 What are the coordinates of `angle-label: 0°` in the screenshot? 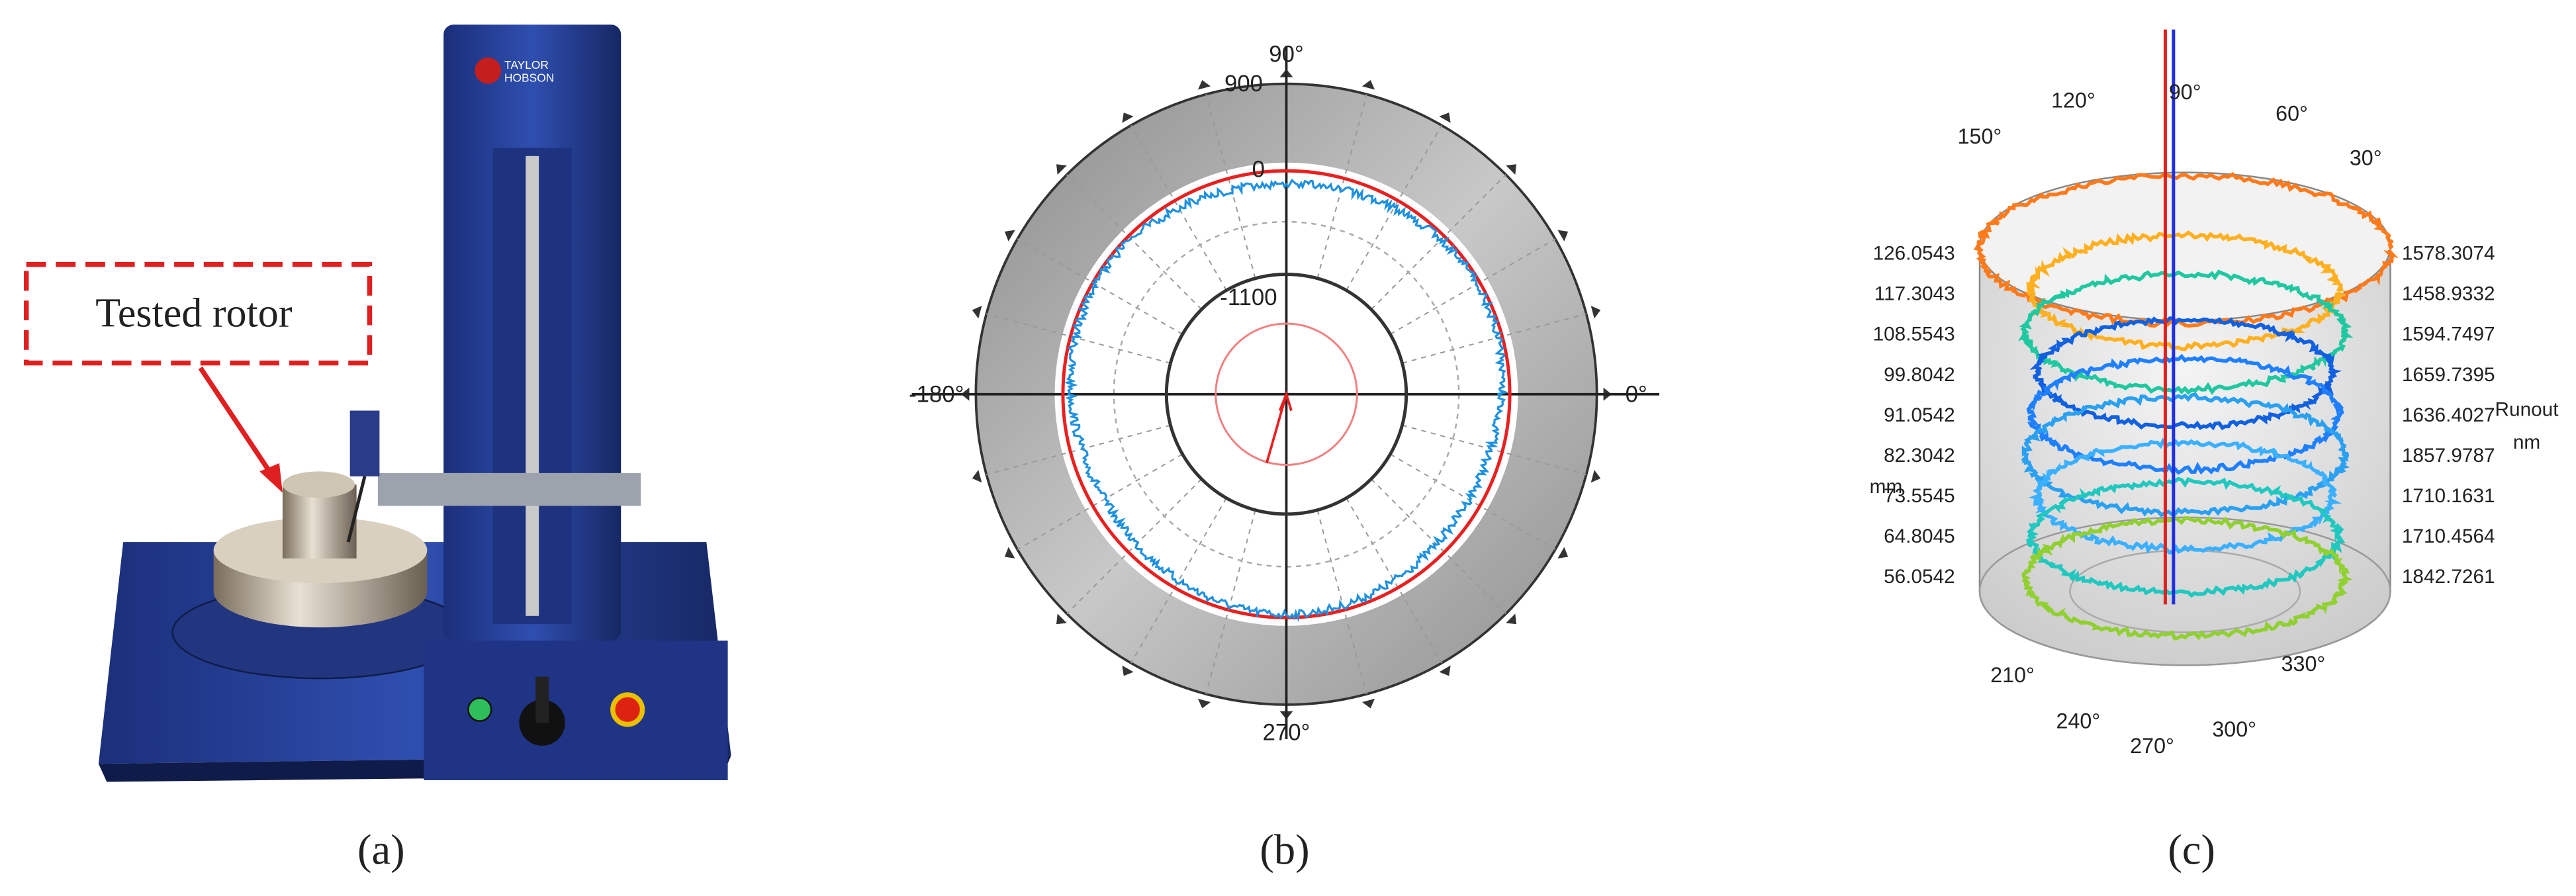 It's located at (1636, 394).